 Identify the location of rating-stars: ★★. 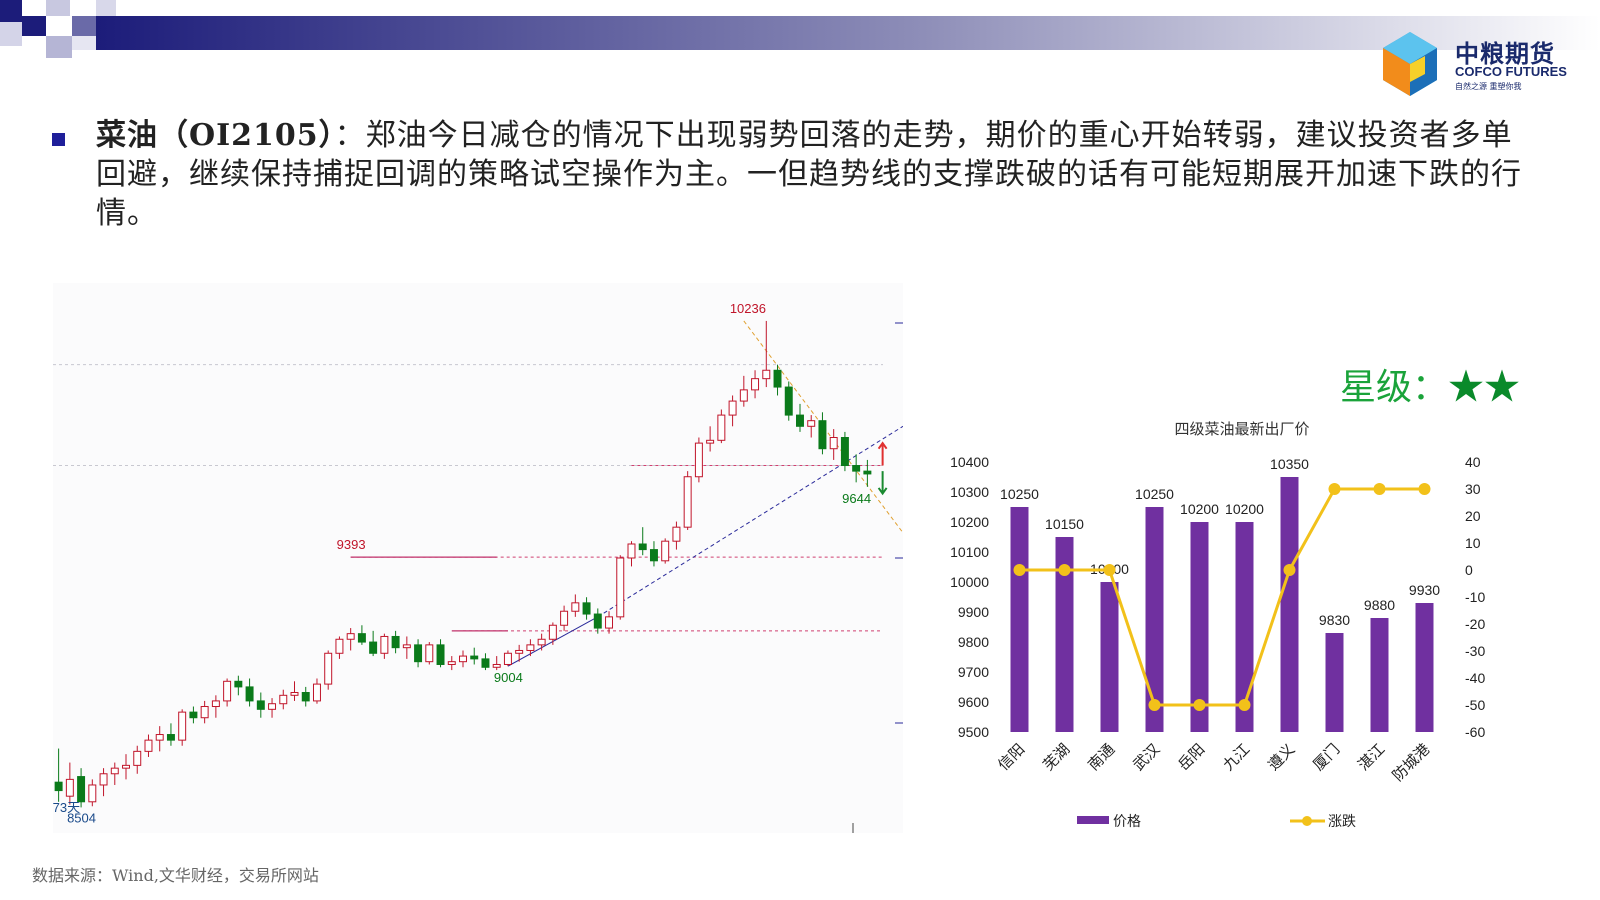
(1484, 387).